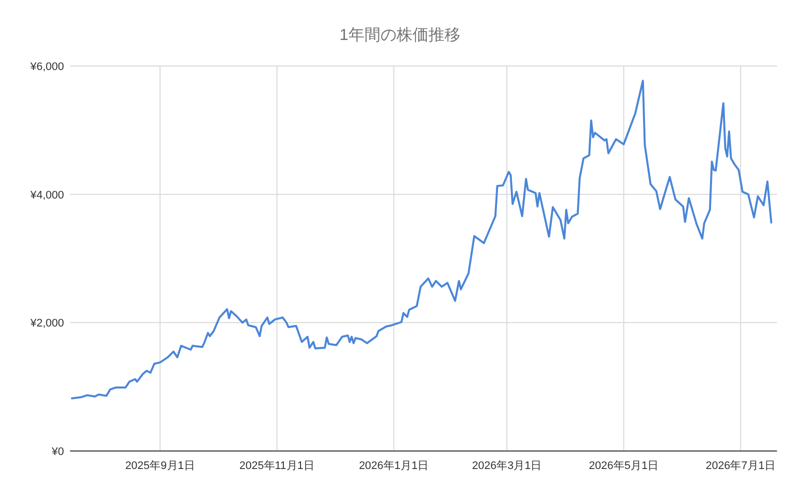 The height and width of the screenshot is (494, 800). What do you see at coordinates (276, 466) in the screenshot?
I see `x-tick-label: 2025年11月1日` at bounding box center [276, 466].